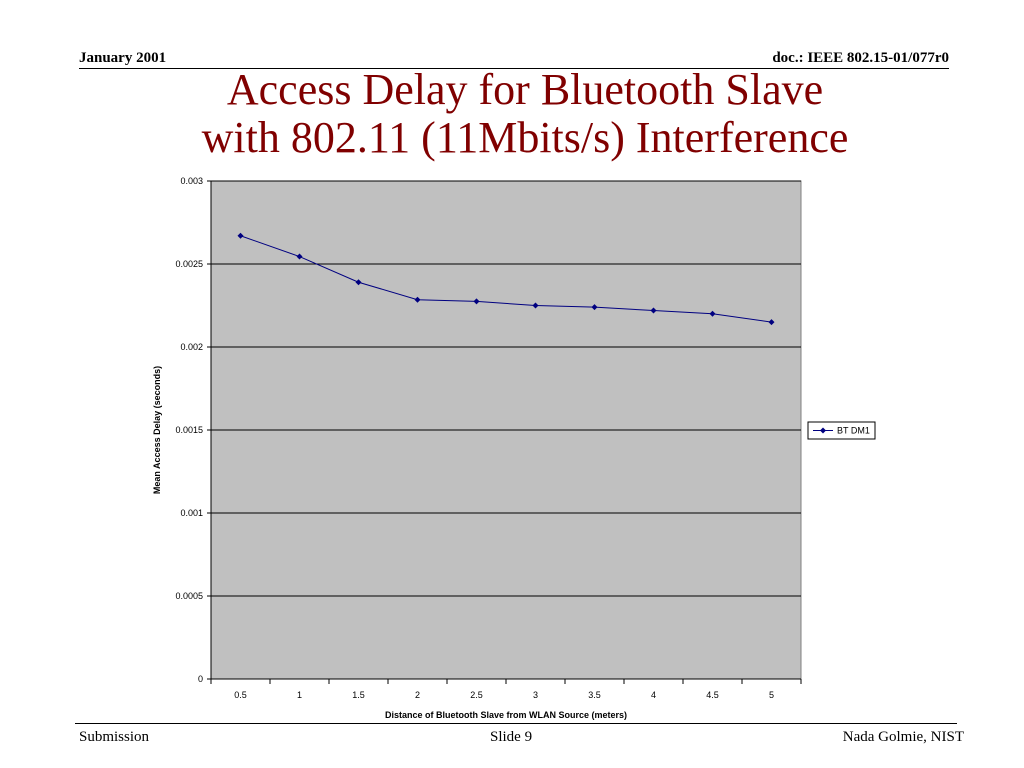 The width and height of the screenshot is (1024, 768). Describe the element at coordinates (189, 264) in the screenshot. I see `y-tick-label: 0.0025` at that location.